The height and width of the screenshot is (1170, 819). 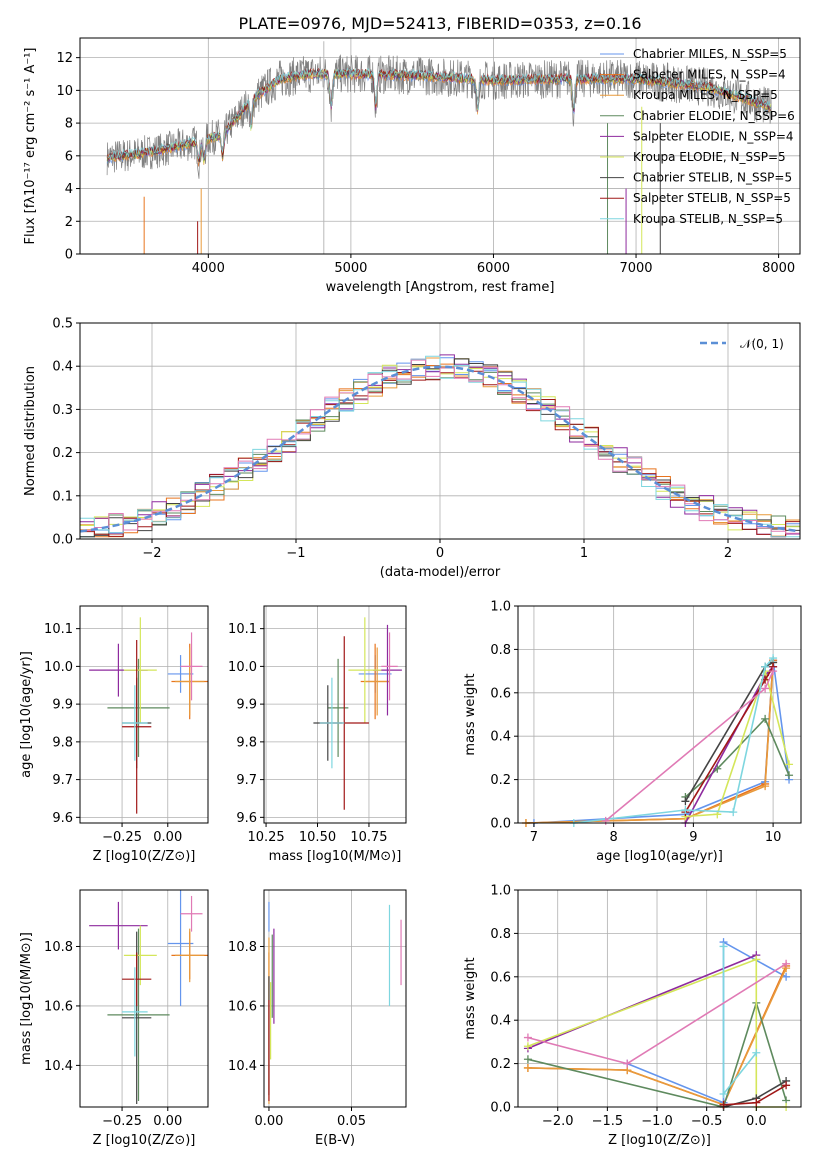 I want to click on y-tick-label: 2, so click(x=69, y=222).